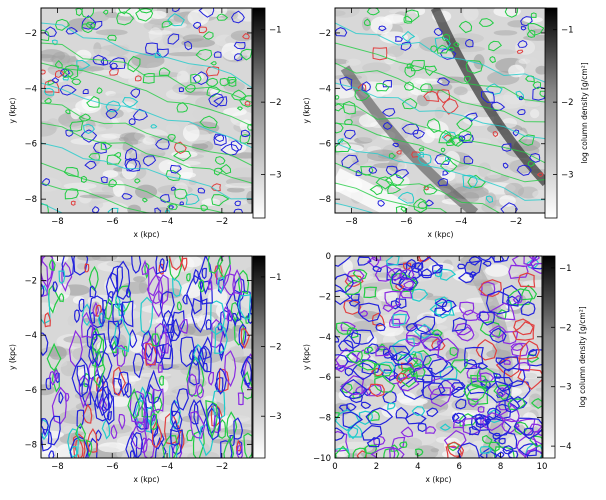 This screenshot has height=500, width=606. Describe the element at coordinates (565, 447) in the screenshot. I see `colorbar-tick-label: −4` at that location.